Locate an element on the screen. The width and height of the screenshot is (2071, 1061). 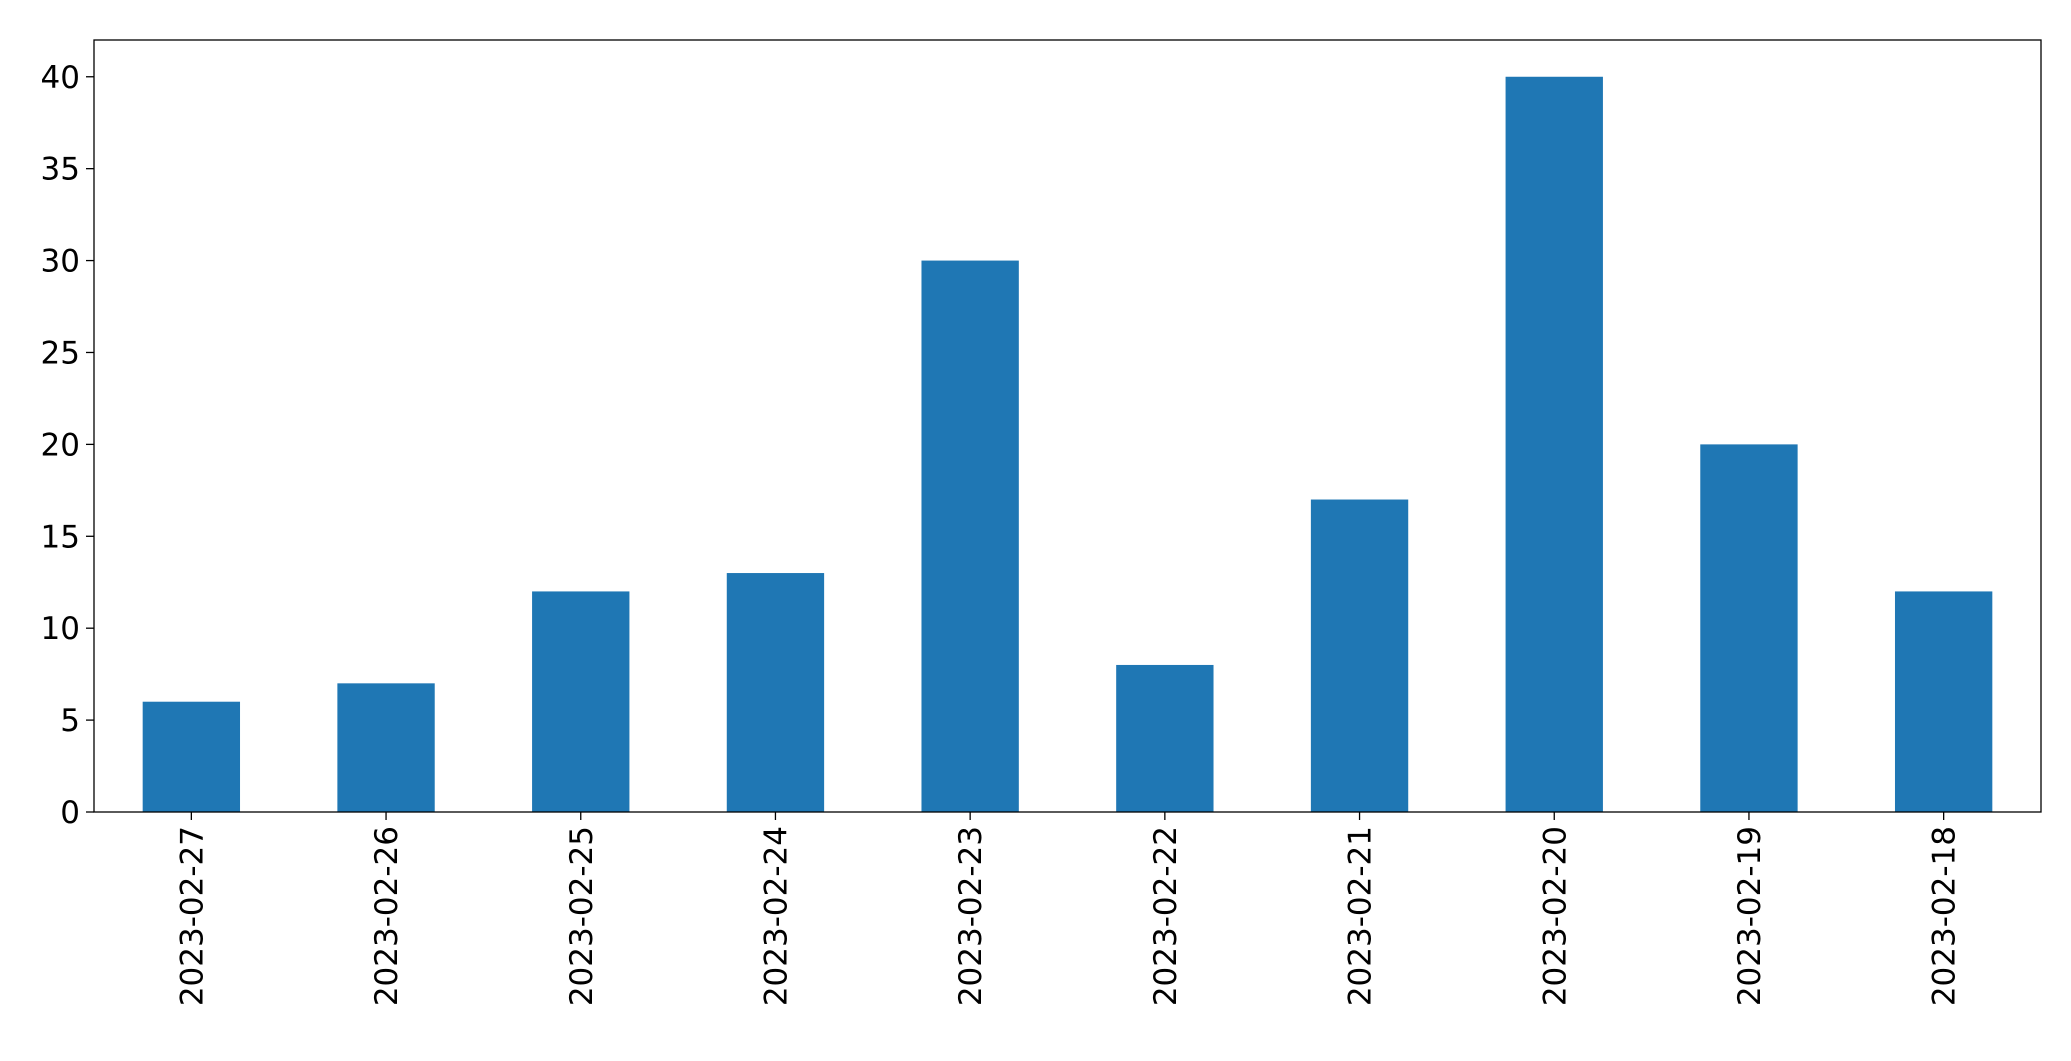
x-tick-label: 2023-02-18 is located at coordinates (1945, 916).